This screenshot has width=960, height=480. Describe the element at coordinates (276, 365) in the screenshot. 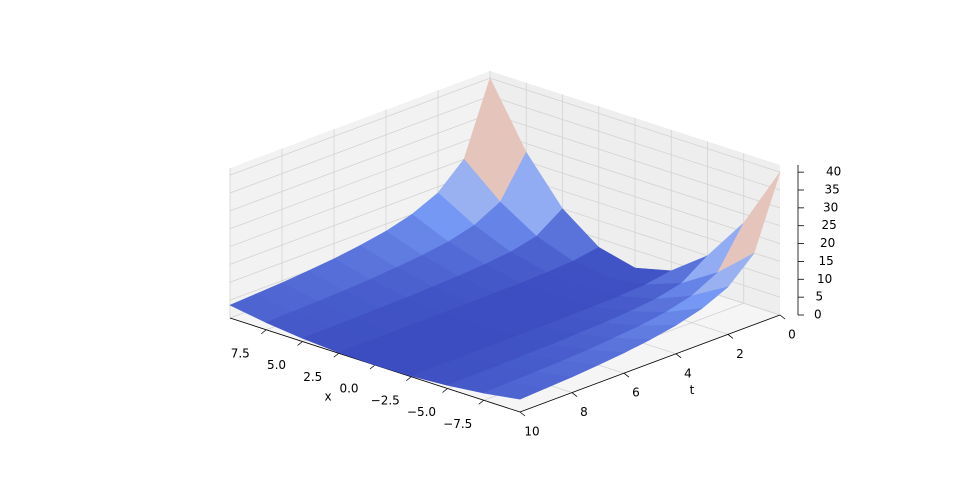

I see `x-tick-label: 5.0` at that location.